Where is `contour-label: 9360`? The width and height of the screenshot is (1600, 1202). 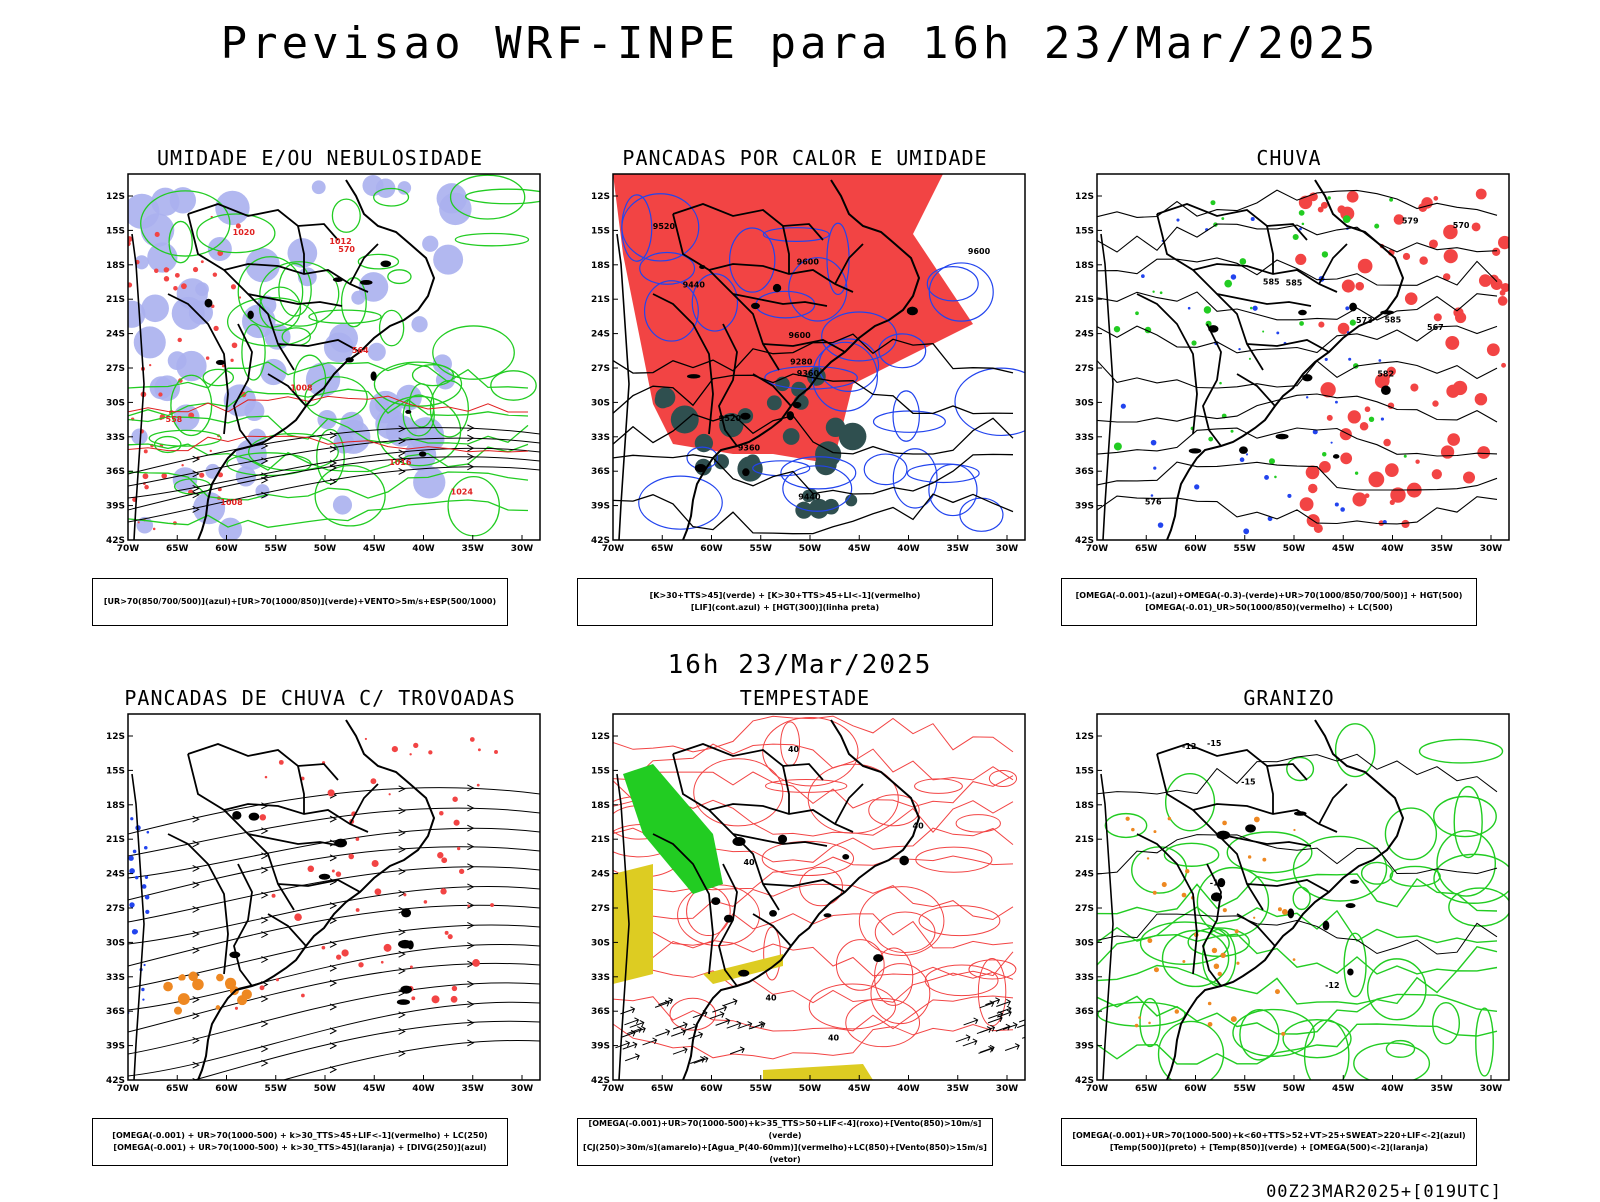 contour-label: 9360 is located at coordinates (749, 448).